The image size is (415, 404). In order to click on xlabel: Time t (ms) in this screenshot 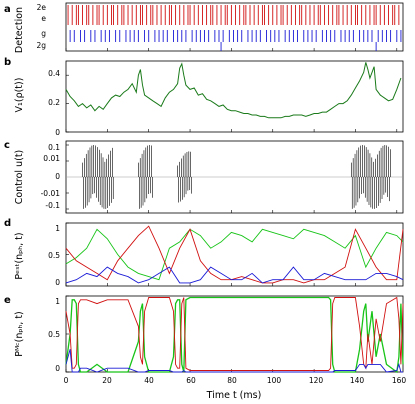, I will do `click(234, 395)`.